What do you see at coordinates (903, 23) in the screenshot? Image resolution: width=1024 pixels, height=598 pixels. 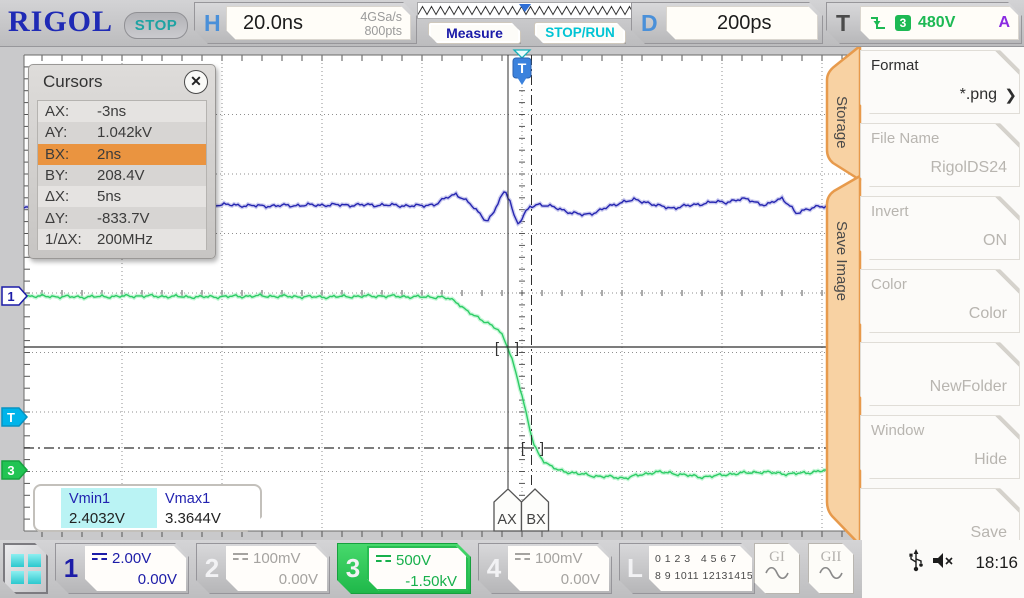 I see `trigger-source-badge: 3` at bounding box center [903, 23].